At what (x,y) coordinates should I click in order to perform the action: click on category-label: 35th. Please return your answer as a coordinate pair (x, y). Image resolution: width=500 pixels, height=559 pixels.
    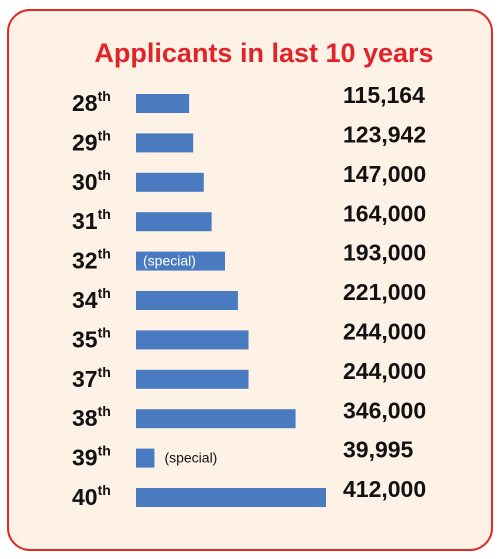
    Looking at the image, I should click on (91, 338).